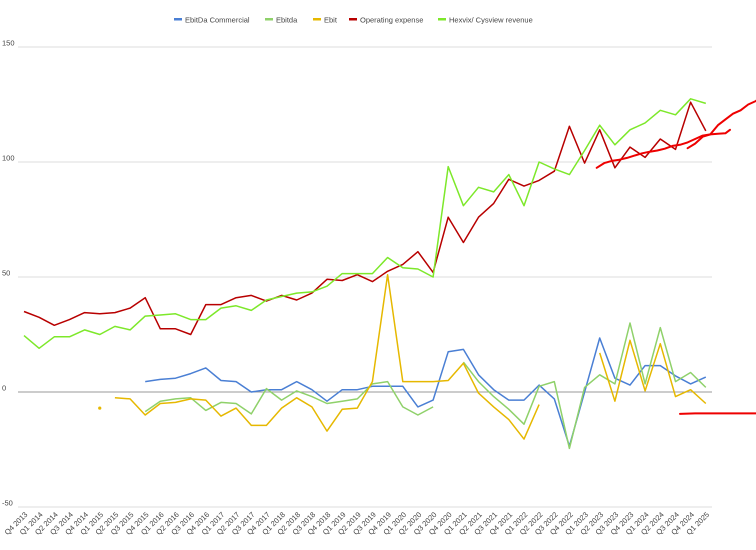 The image size is (756, 550). I want to click on legend-label: EbitDa Commercial, so click(217, 20).